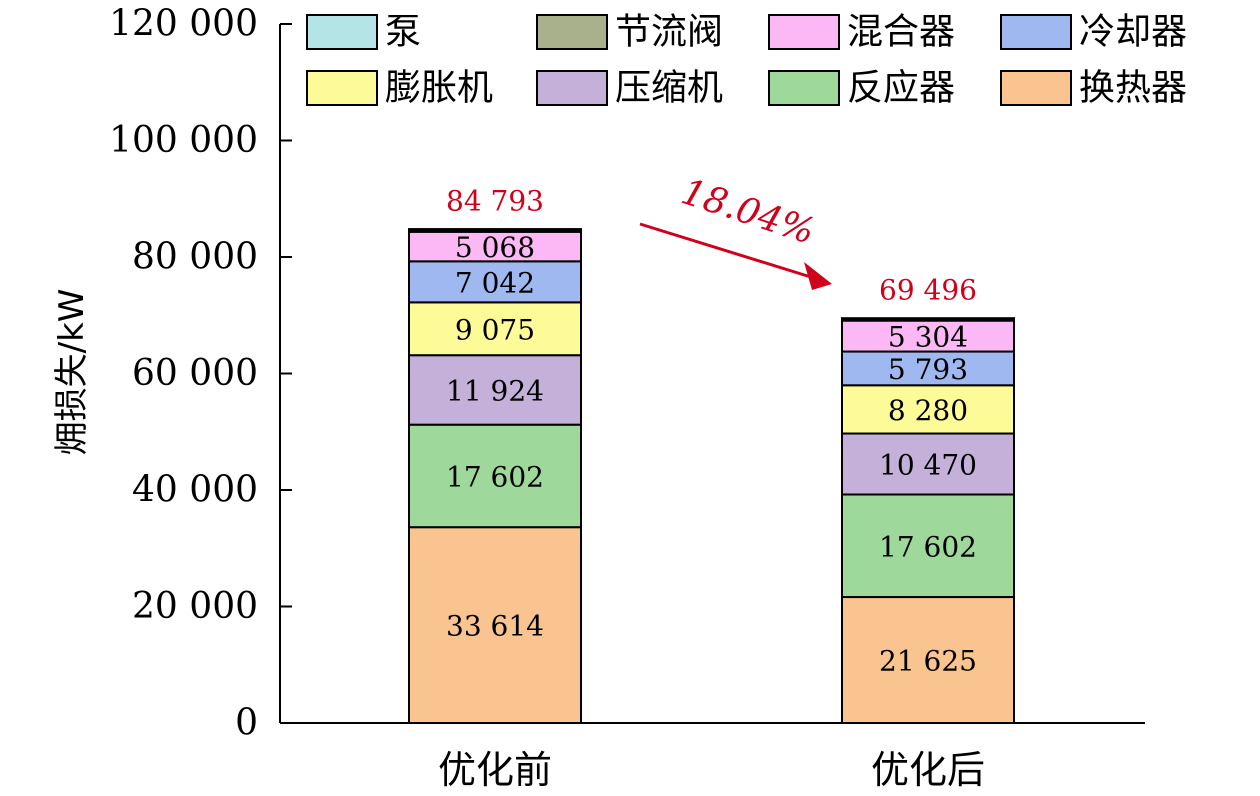 This screenshot has height=796, width=1260. I want to click on bar-value-label: 33 614, so click(495, 626).